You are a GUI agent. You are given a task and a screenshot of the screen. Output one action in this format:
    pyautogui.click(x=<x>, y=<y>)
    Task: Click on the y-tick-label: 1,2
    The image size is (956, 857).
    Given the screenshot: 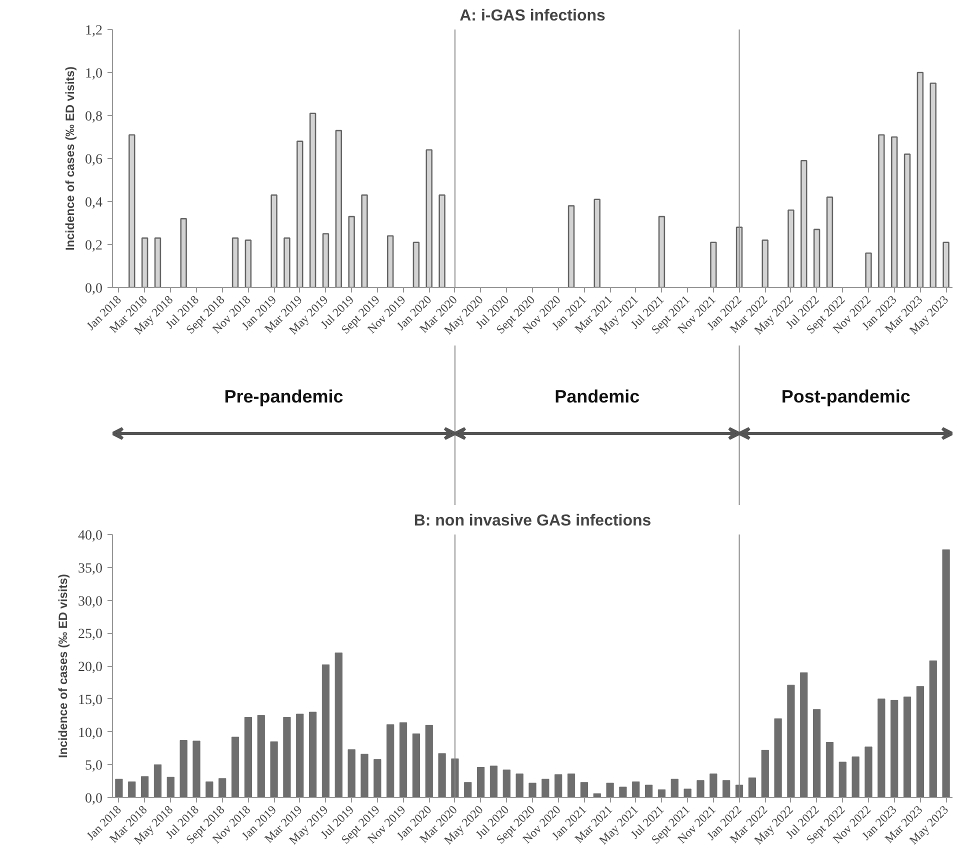 What is the action you would take?
    pyautogui.click(x=93, y=31)
    